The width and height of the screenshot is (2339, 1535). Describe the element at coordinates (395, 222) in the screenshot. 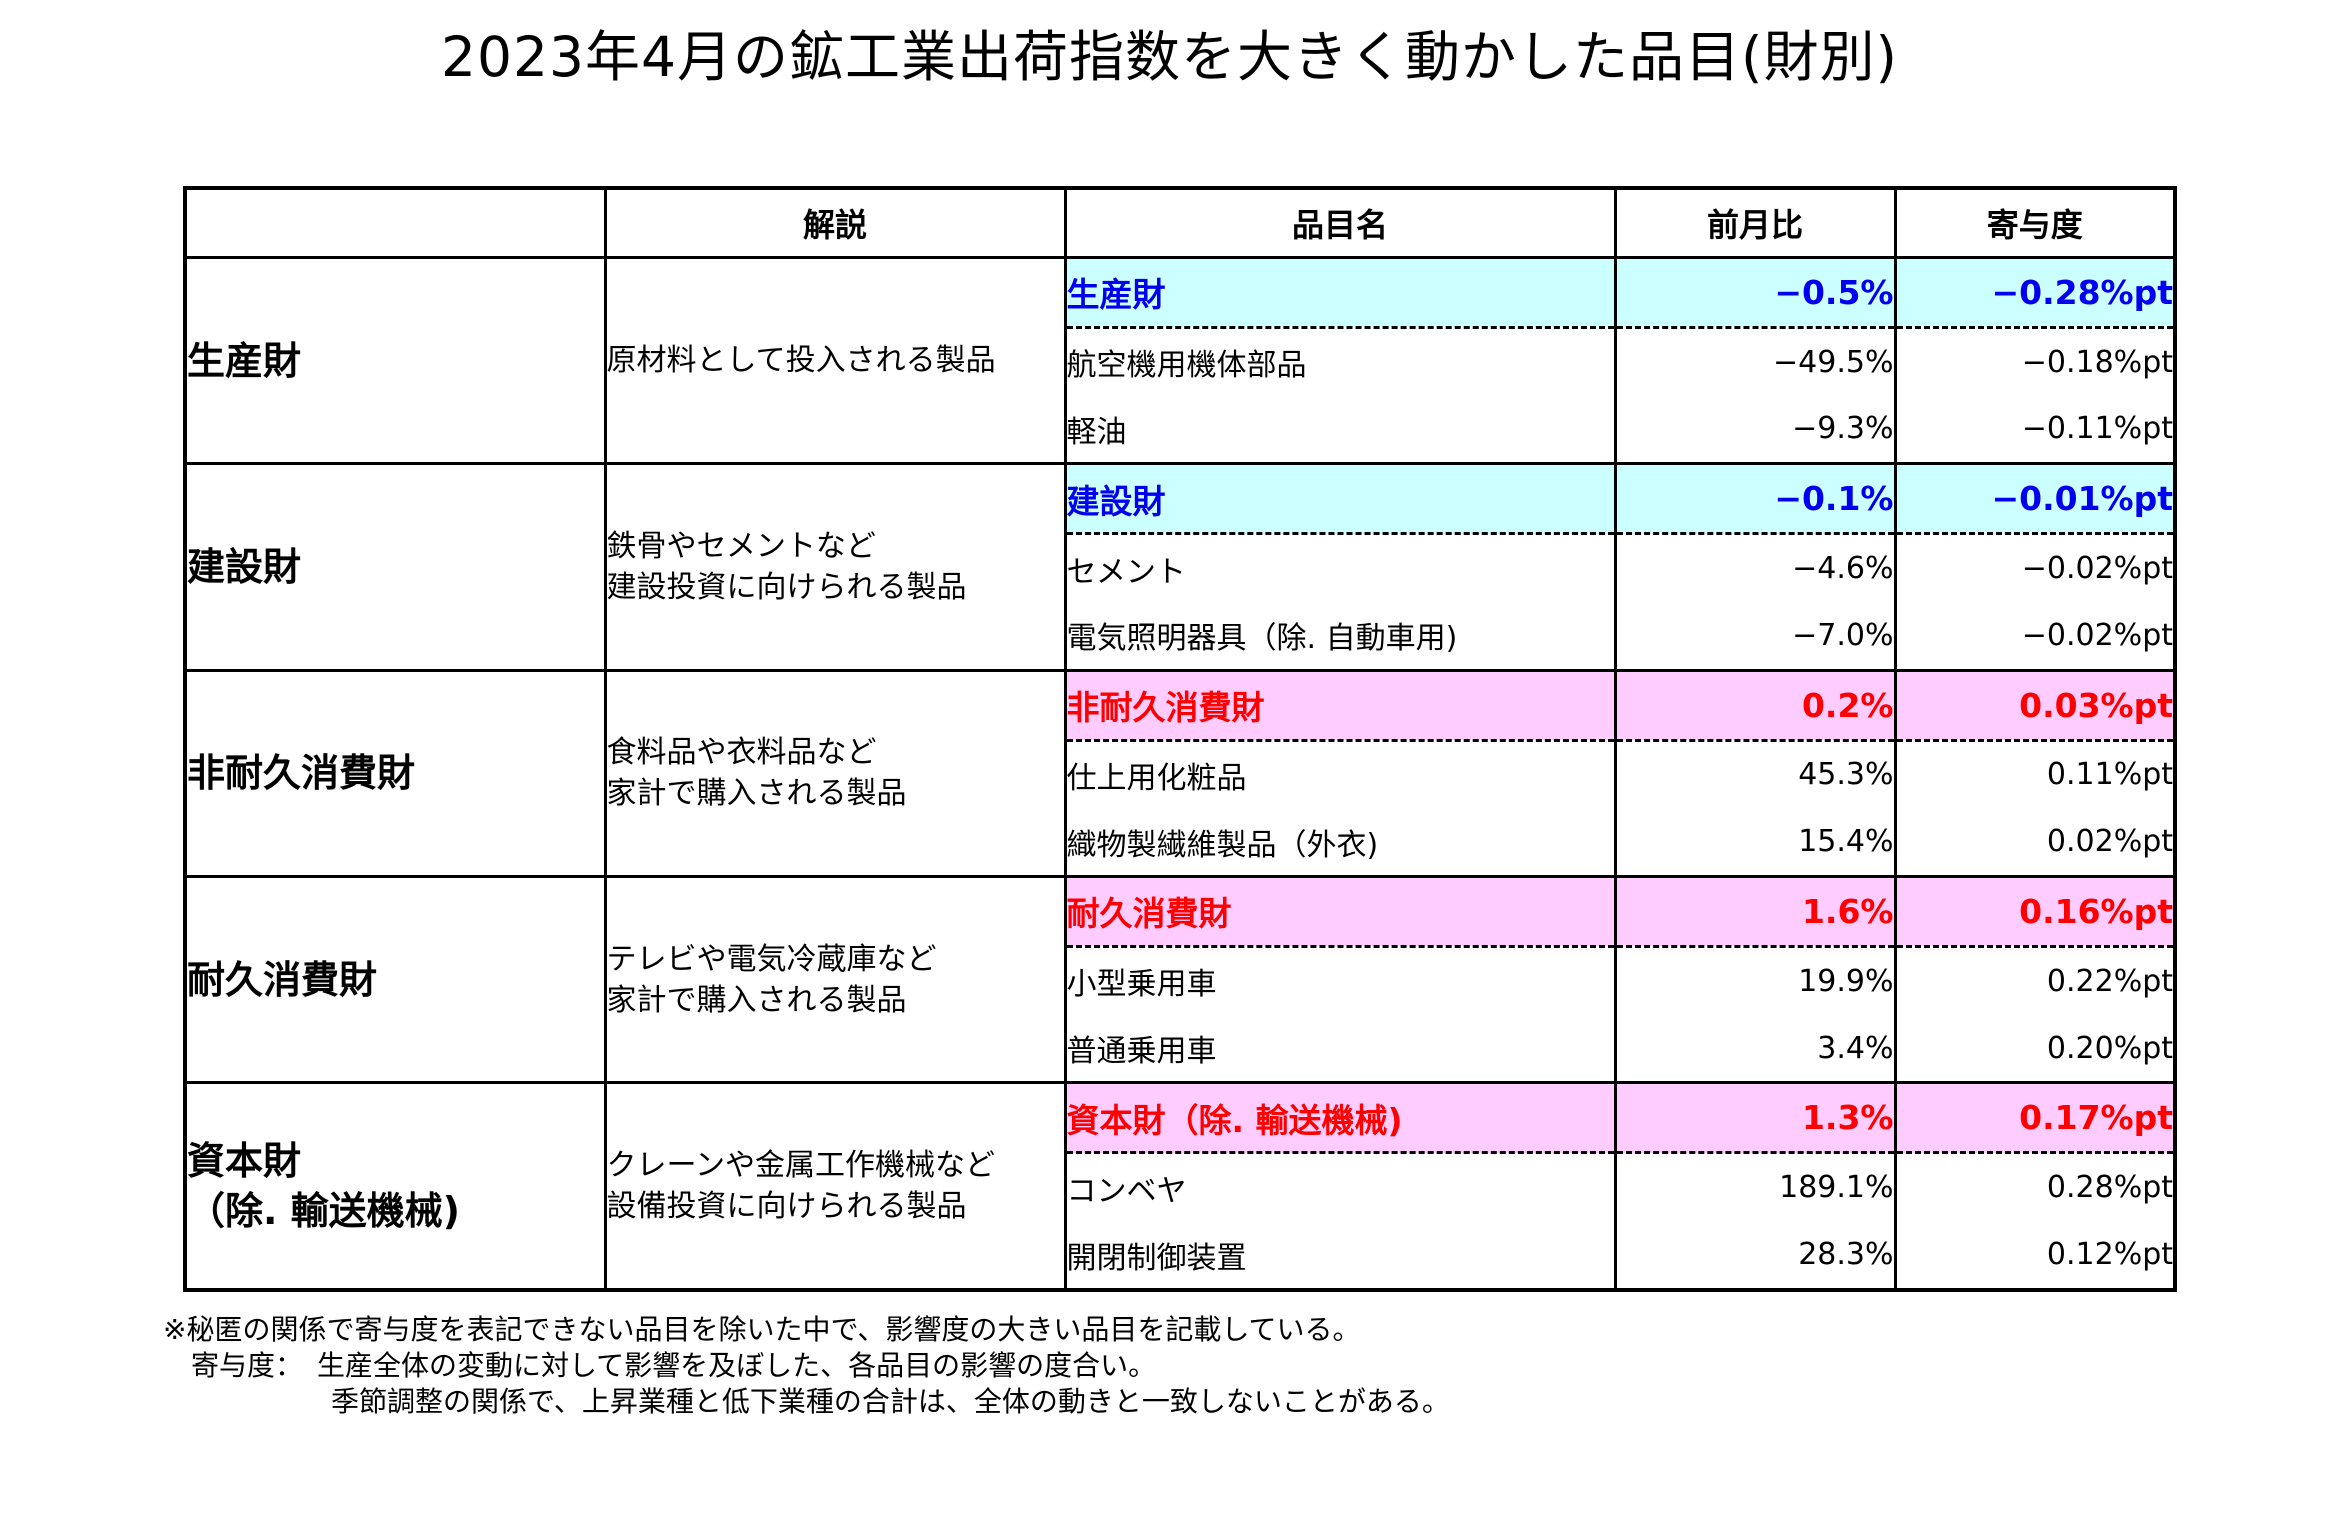

I see `header-category` at that location.